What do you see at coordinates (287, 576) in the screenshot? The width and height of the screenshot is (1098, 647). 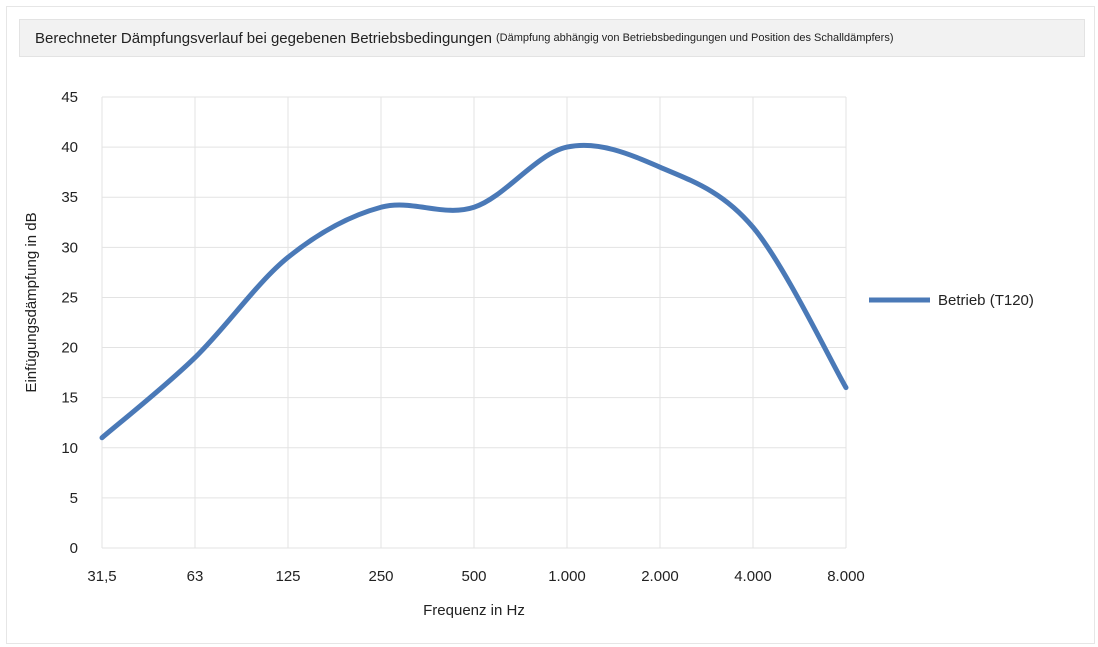 I see `x-tick-label: 125` at bounding box center [287, 576].